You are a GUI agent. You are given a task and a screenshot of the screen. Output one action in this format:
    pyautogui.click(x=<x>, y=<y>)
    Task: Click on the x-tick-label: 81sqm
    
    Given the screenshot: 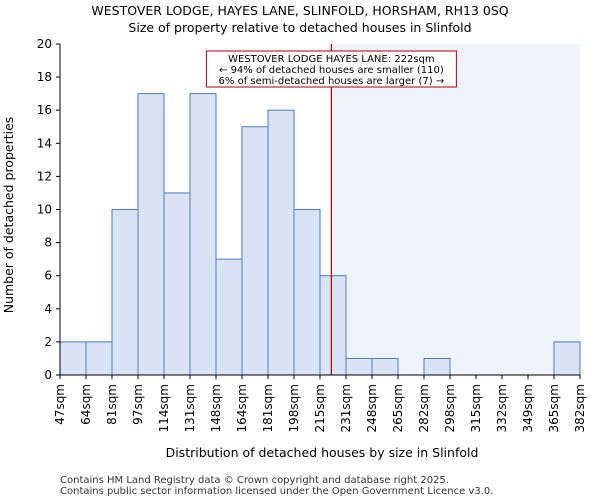 What is the action you would take?
    pyautogui.click(x=112, y=404)
    